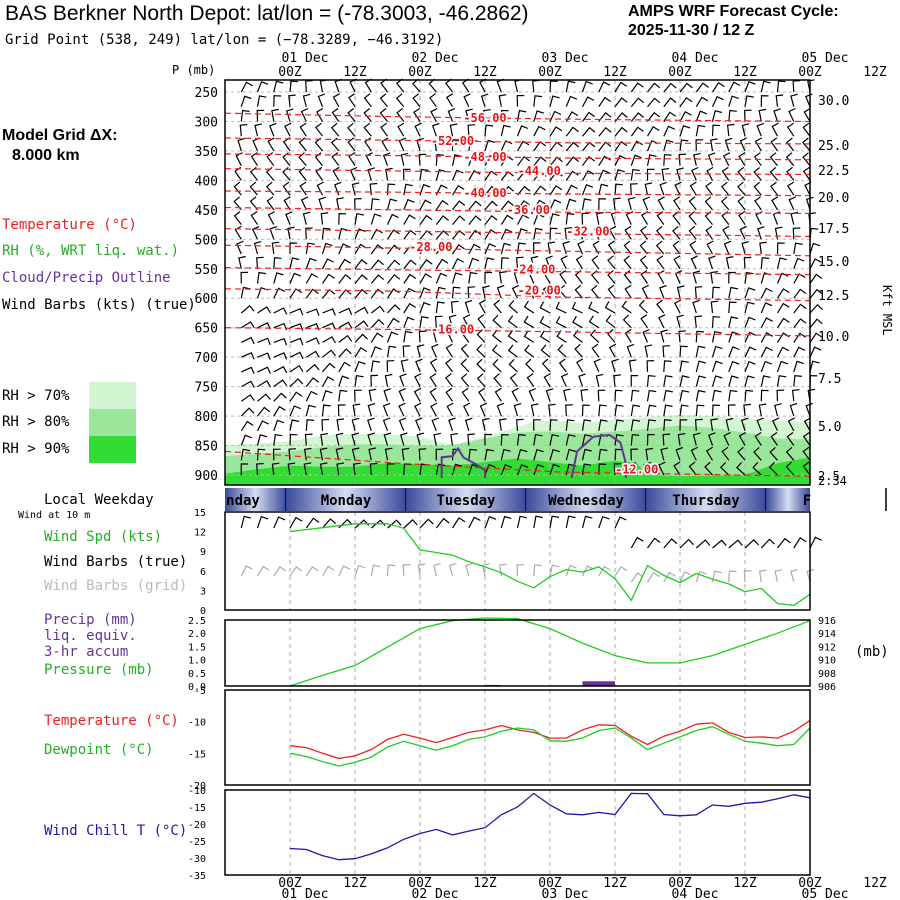 The width and height of the screenshot is (900, 900). I want to click on legend-rh90-swatch, so click(112, 449).